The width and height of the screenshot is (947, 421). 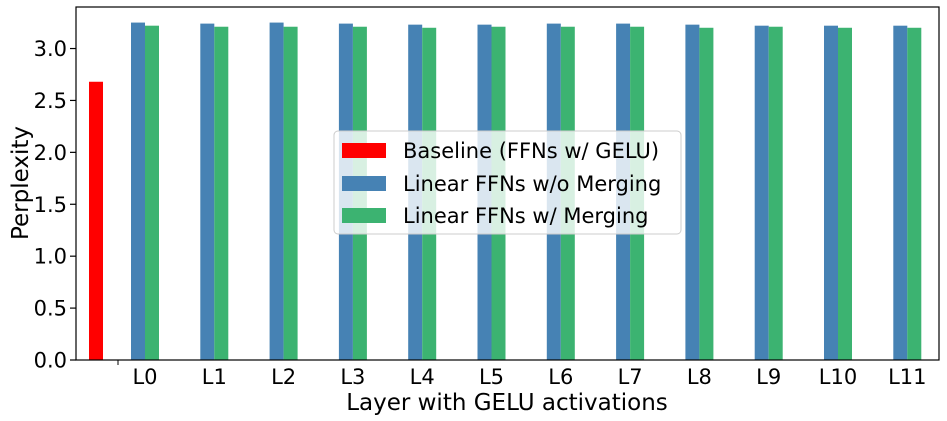 What do you see at coordinates (422, 377) in the screenshot?
I see `x-tick-label-L4: L4` at bounding box center [422, 377].